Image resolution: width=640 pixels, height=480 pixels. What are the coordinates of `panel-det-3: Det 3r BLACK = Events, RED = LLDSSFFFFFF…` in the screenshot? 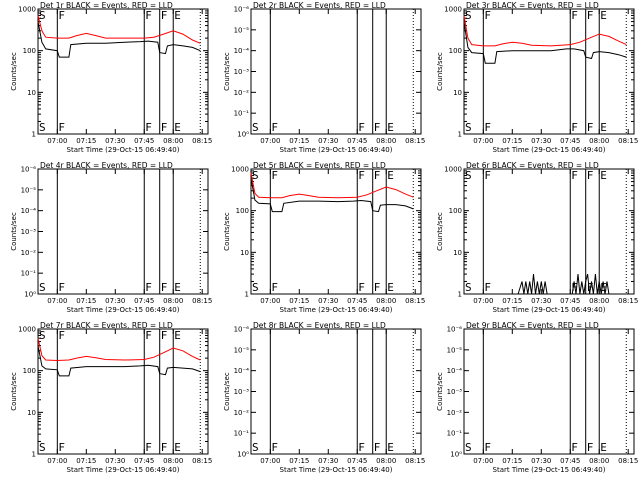 It's located at (537, 77).